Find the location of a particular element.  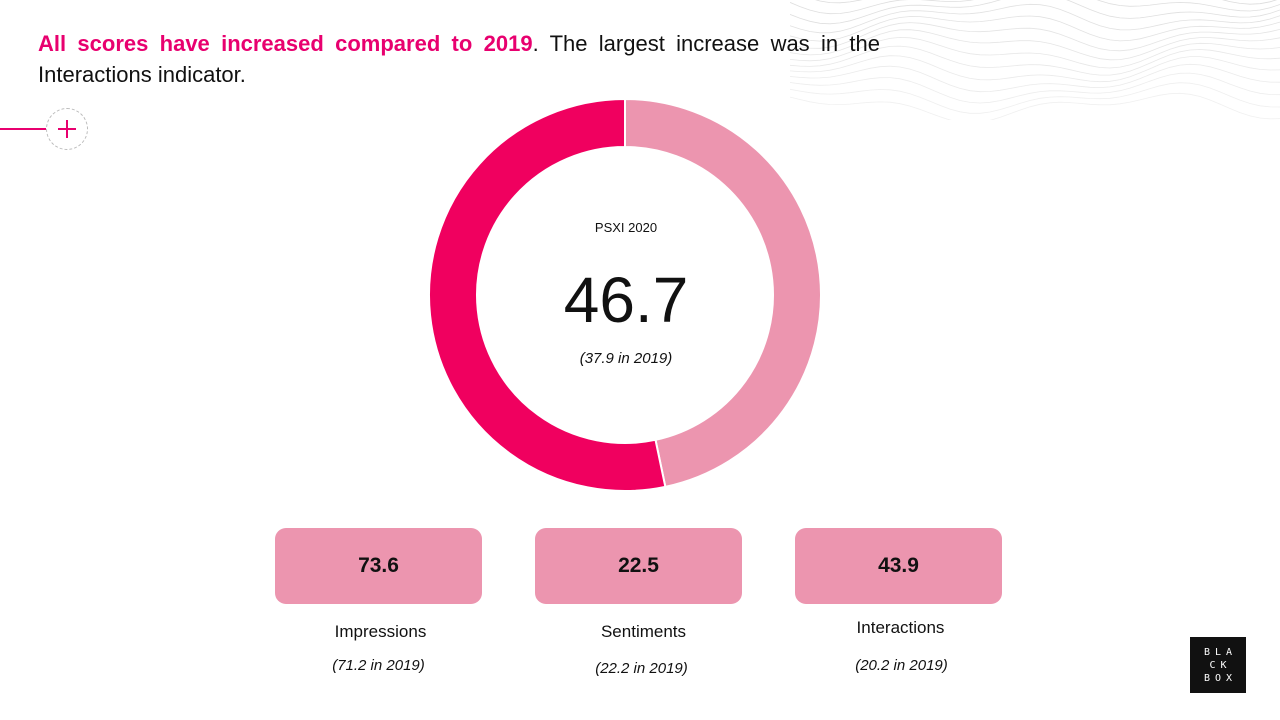

logo-line: BLA is located at coordinates (1220, 652).